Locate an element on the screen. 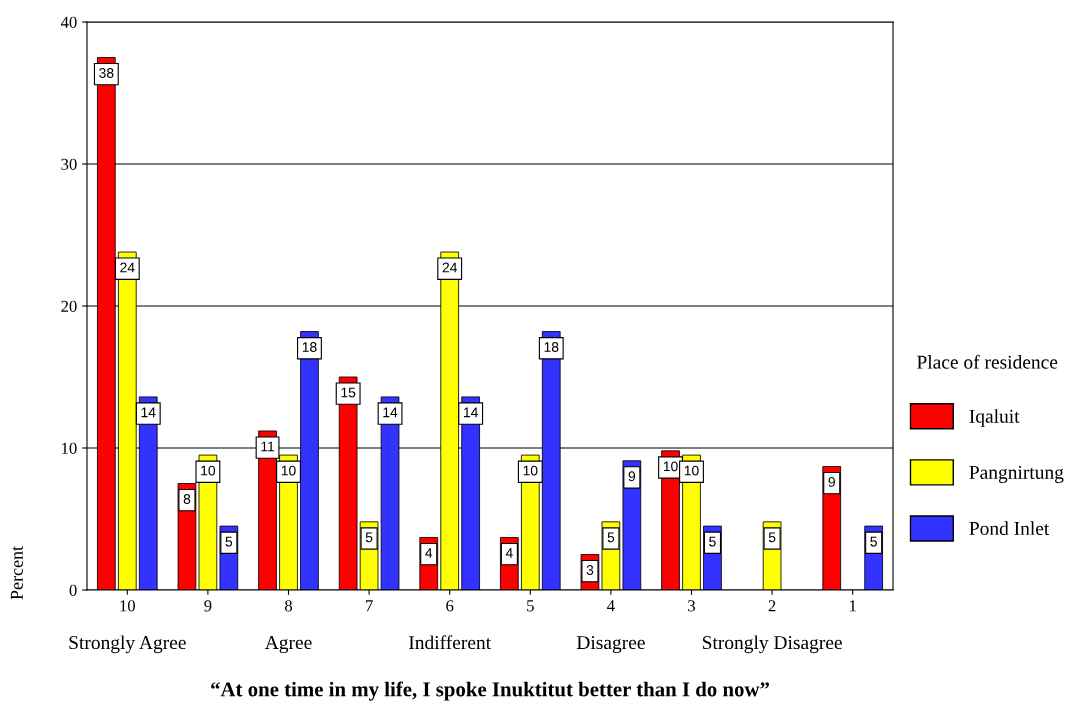 The width and height of the screenshot is (1086, 728). x-tick-label: 10 is located at coordinates (127, 606).